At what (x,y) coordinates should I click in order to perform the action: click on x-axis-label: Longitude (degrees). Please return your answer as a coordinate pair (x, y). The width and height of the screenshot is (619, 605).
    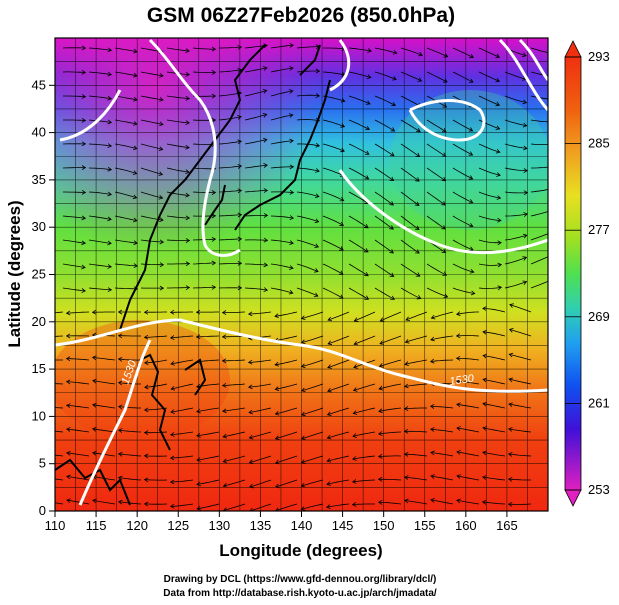
    Looking at the image, I should click on (300, 550).